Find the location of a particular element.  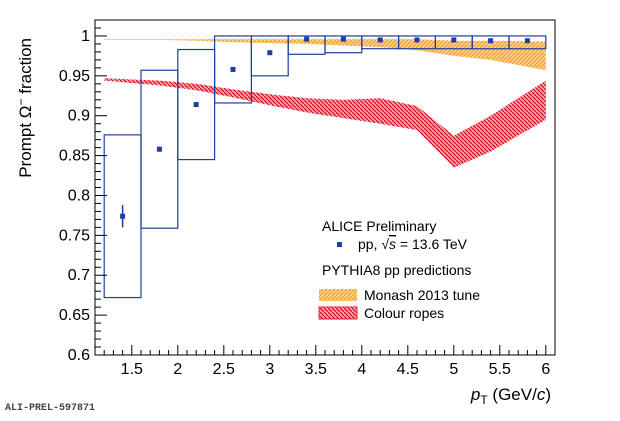

x-tick-label: 4 is located at coordinates (361, 369).